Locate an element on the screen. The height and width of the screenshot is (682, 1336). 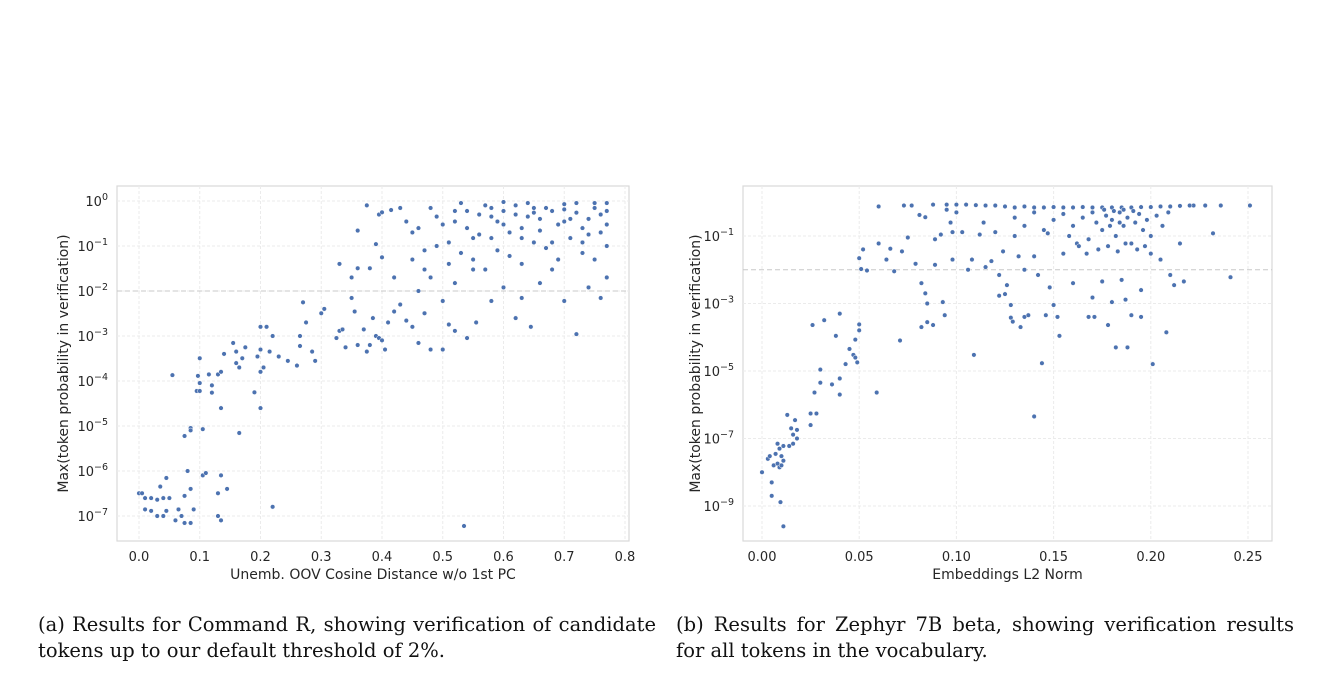
y-tick-label: 10⁰ is located at coordinates (96, 201).